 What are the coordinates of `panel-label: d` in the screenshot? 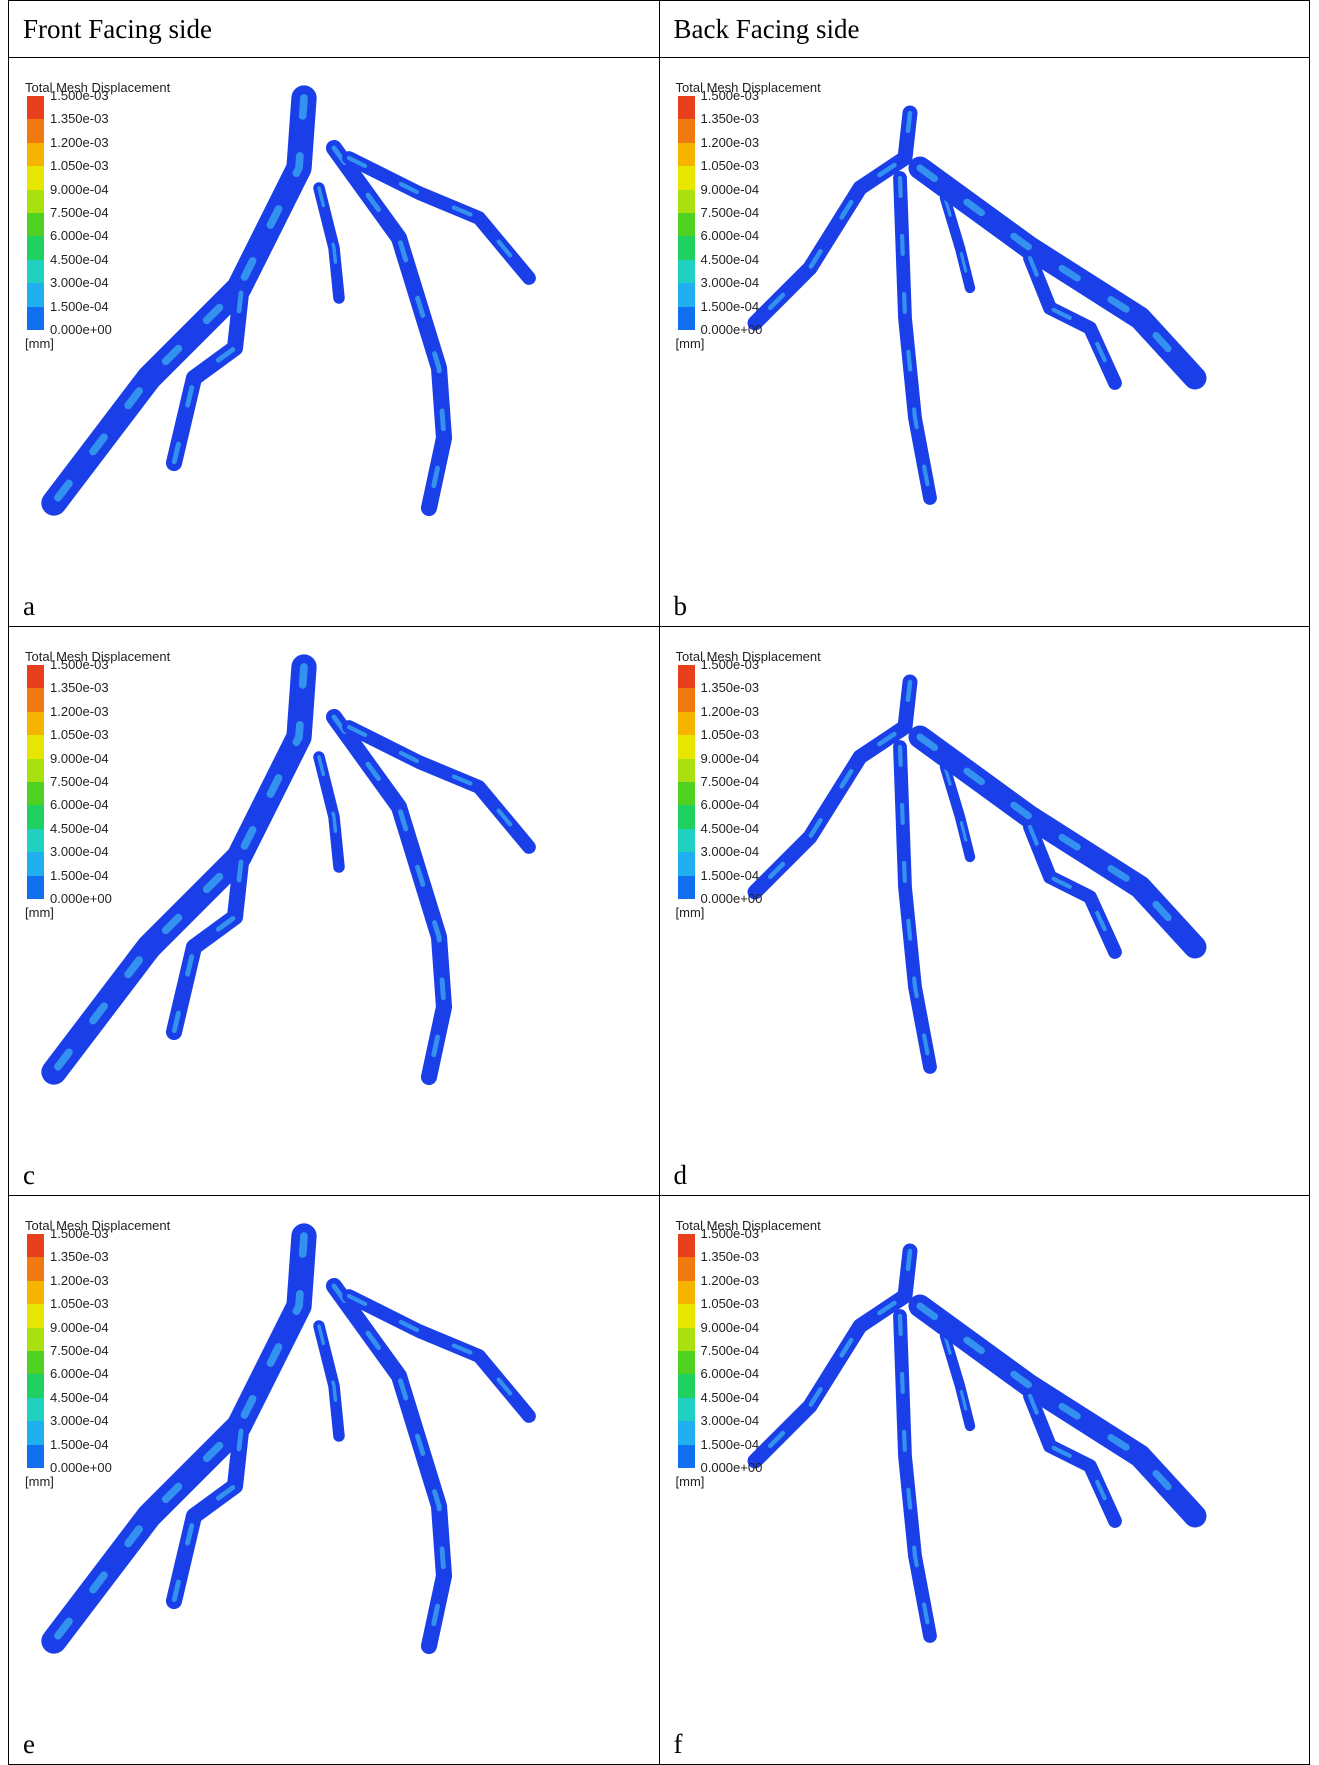 It's located at (680, 1175).